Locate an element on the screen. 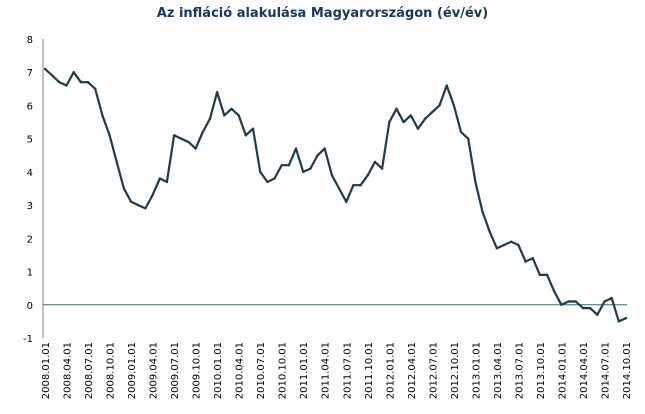 Image resolution: width=645 pixels, height=414 pixels. x-tick-label: 2010.07.01 is located at coordinates (261, 370).